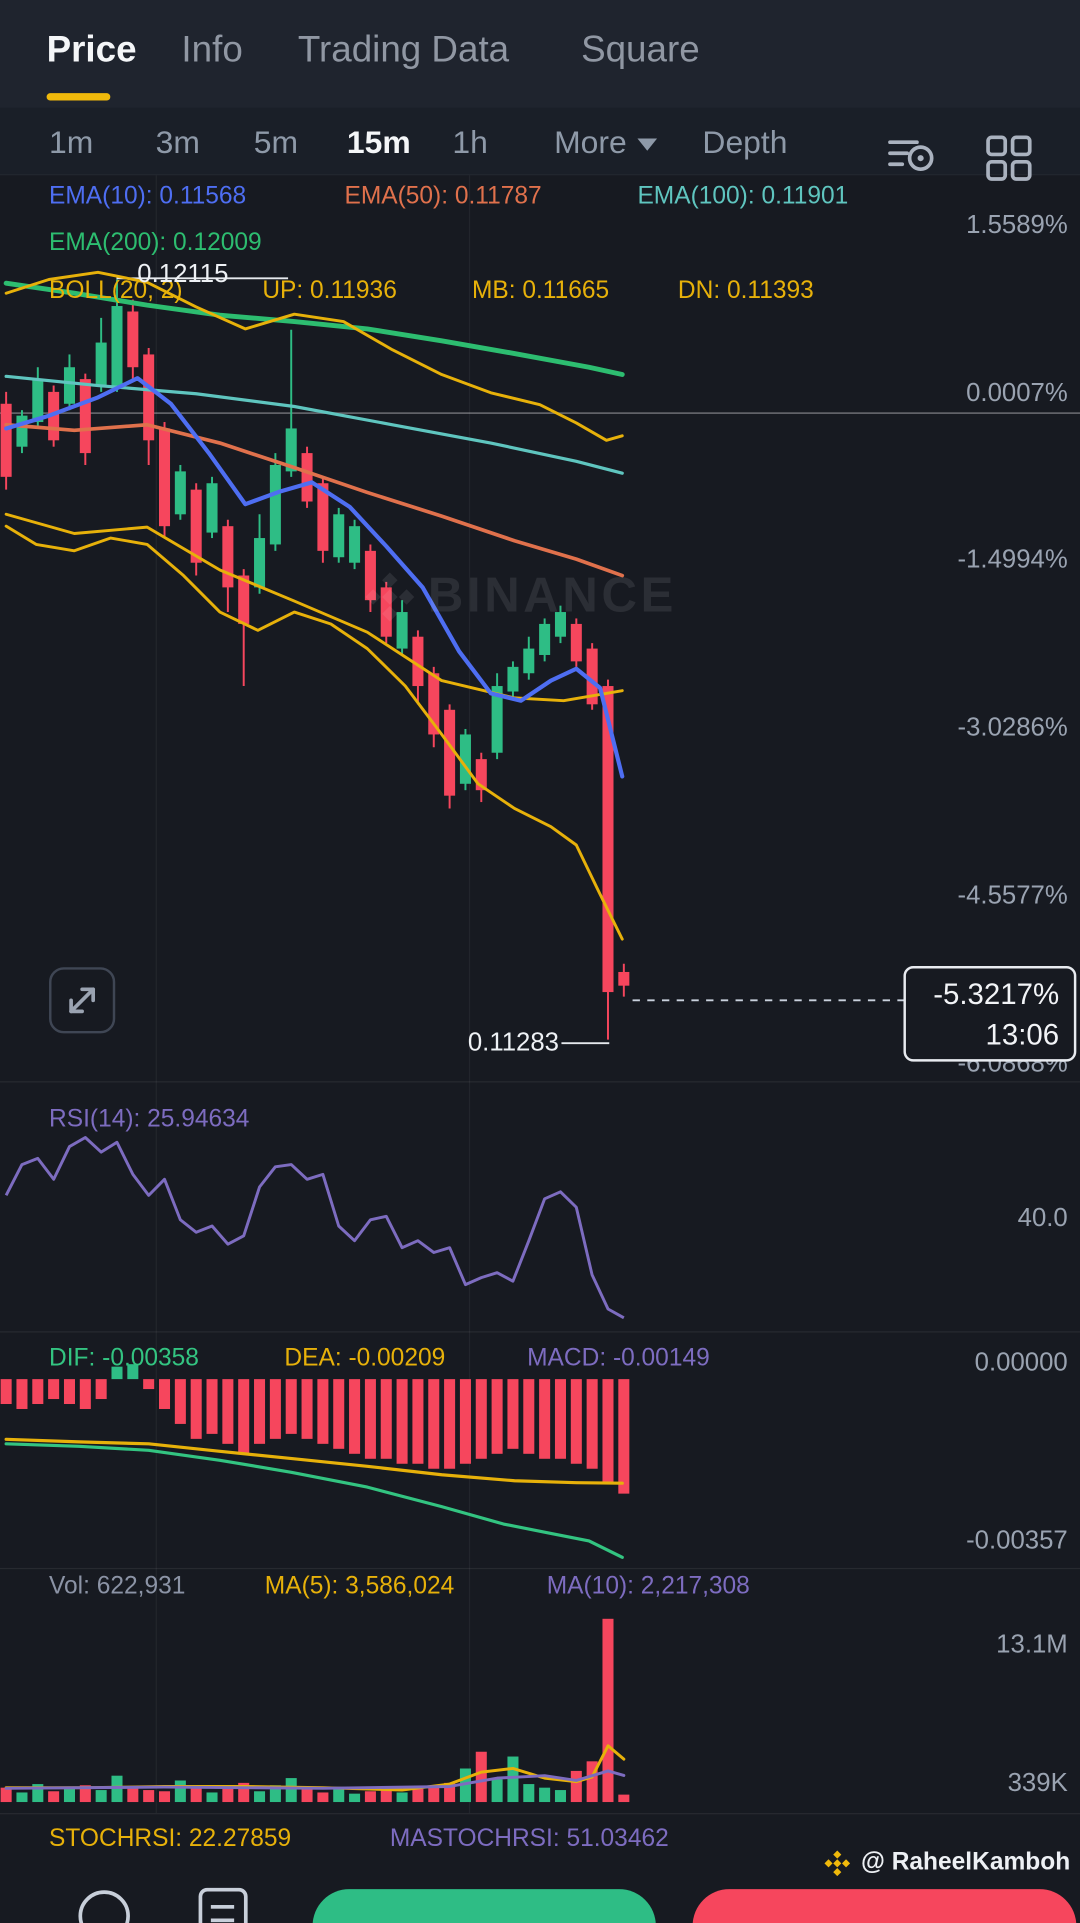  I want to click on depth-tab: Depth, so click(745, 142).